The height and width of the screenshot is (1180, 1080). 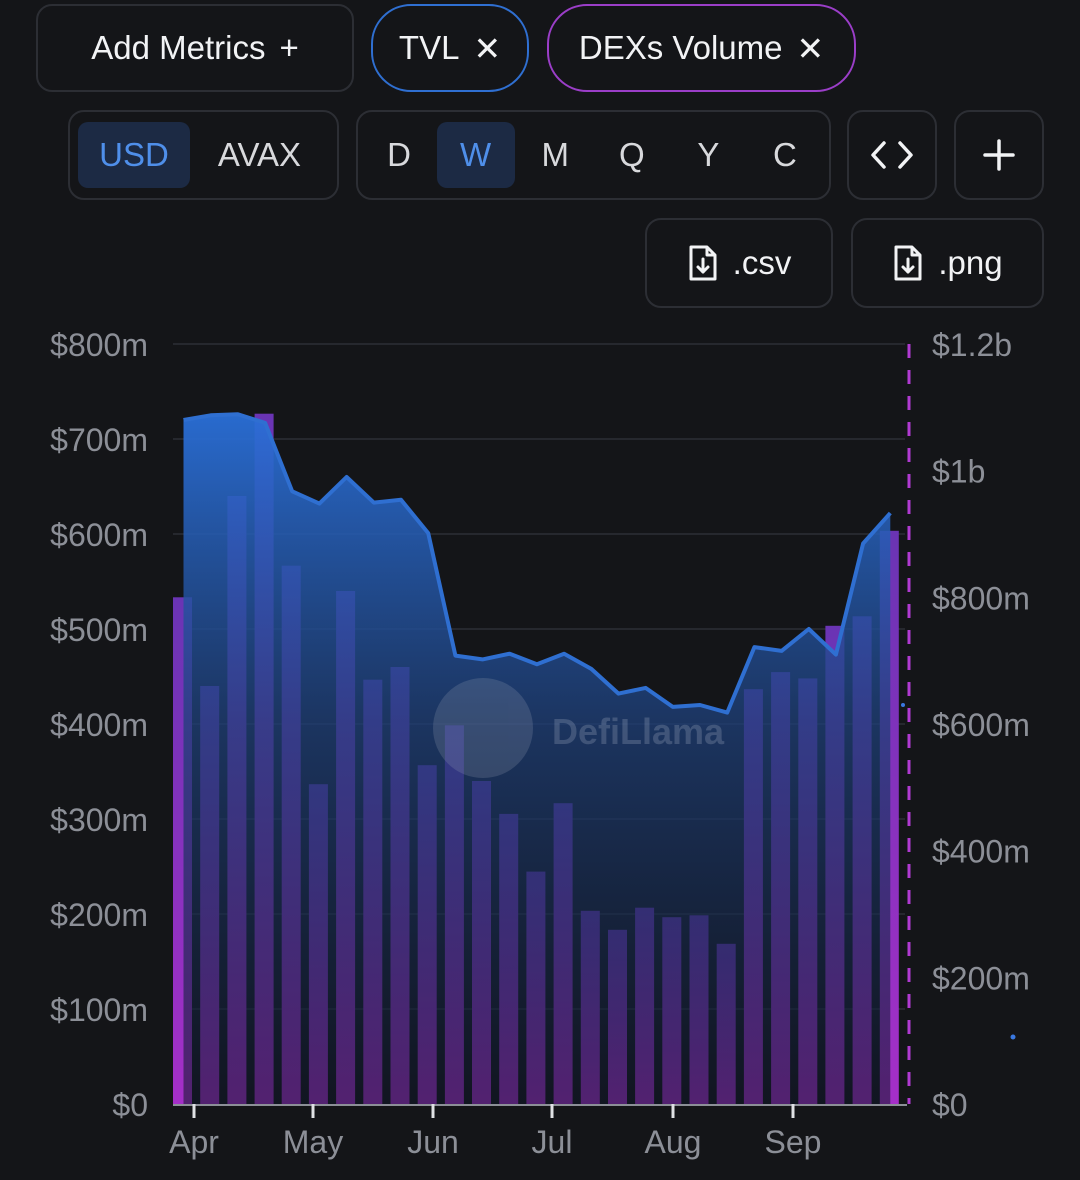 I want to click on download-png-label: .png, so click(x=970, y=262).